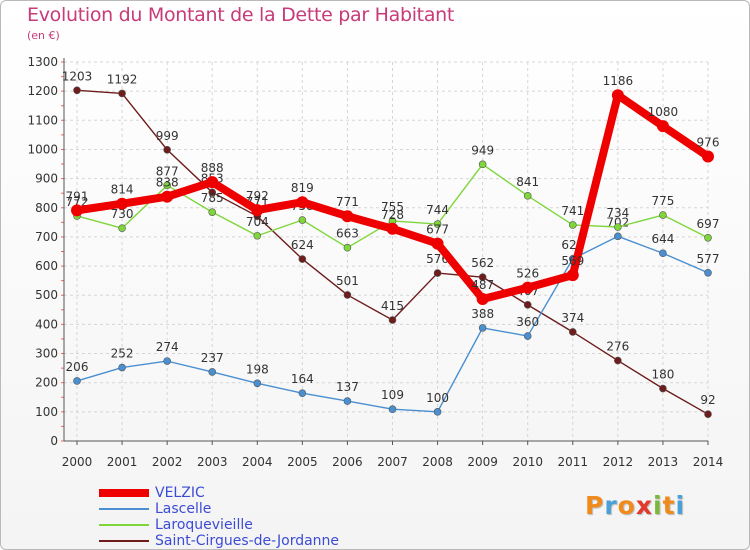  I want to click on data-point-laroquevieille-2001, so click(122, 228).